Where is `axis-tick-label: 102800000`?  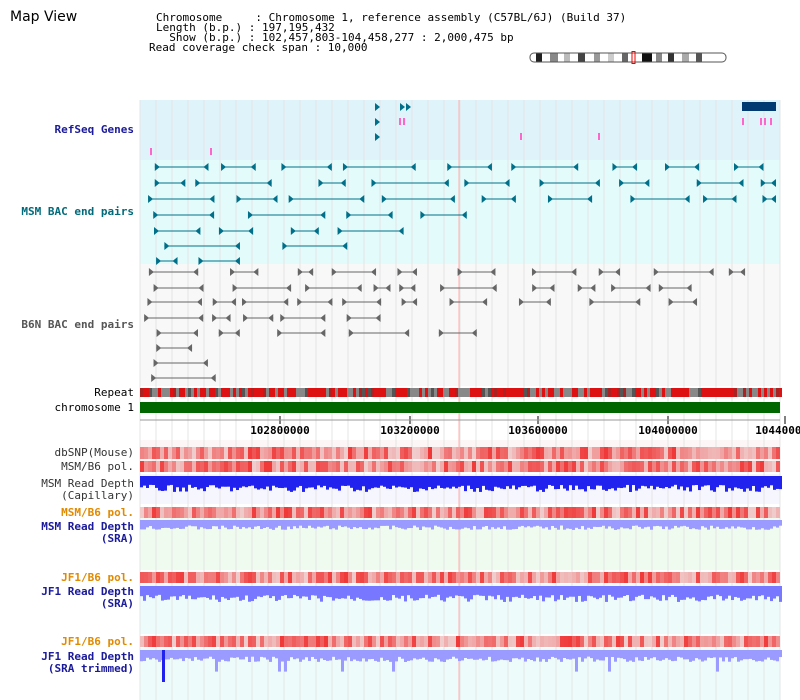 axis-tick-label: 102800000 is located at coordinates (280, 430).